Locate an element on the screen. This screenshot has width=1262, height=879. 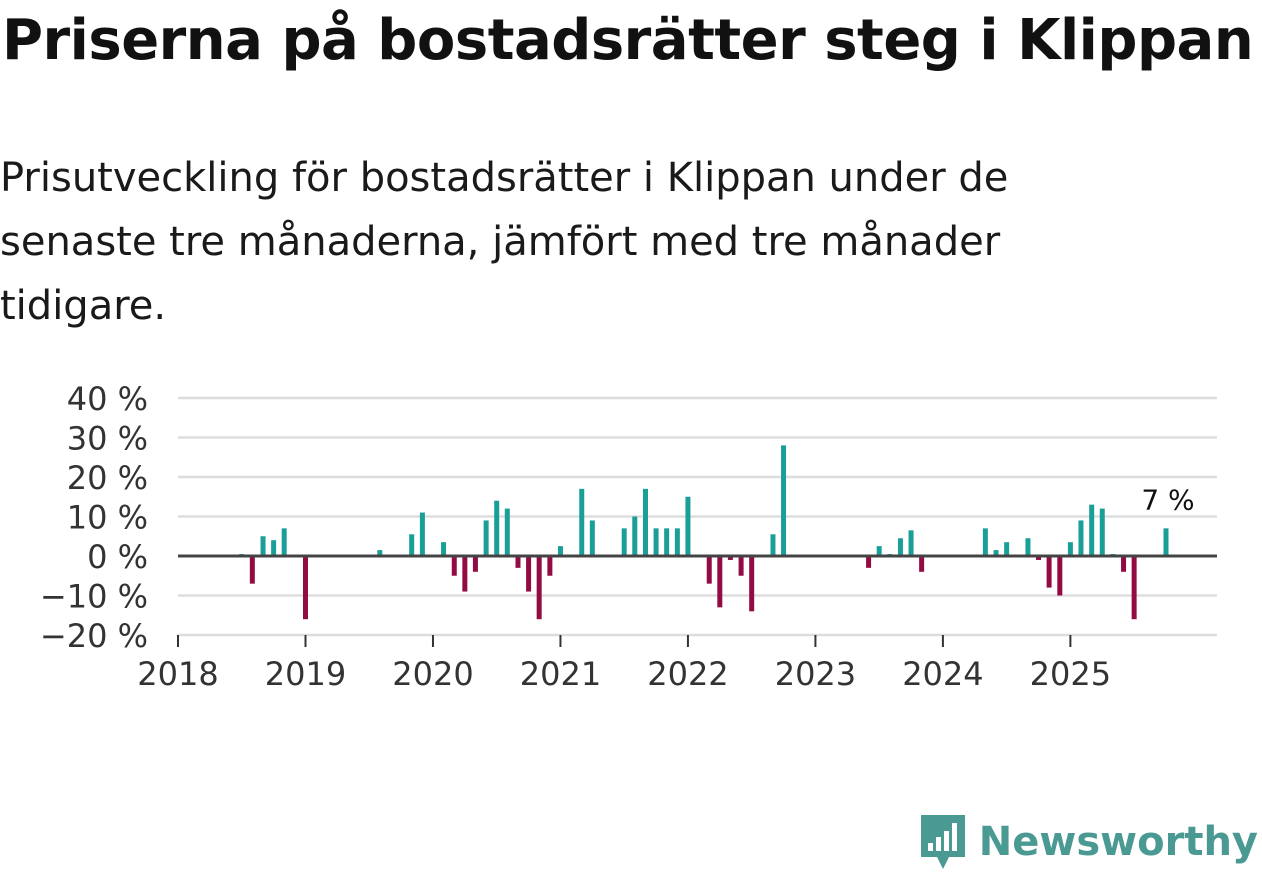
last-value-label: 7 % is located at coordinates (1167, 499).